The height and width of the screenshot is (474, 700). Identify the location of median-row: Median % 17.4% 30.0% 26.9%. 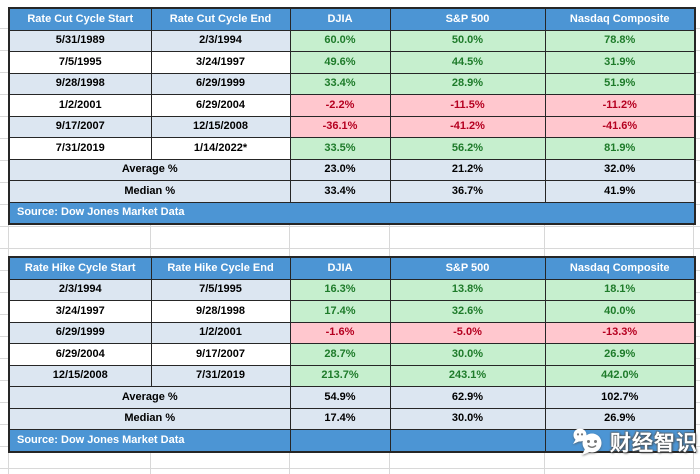
(352, 418).